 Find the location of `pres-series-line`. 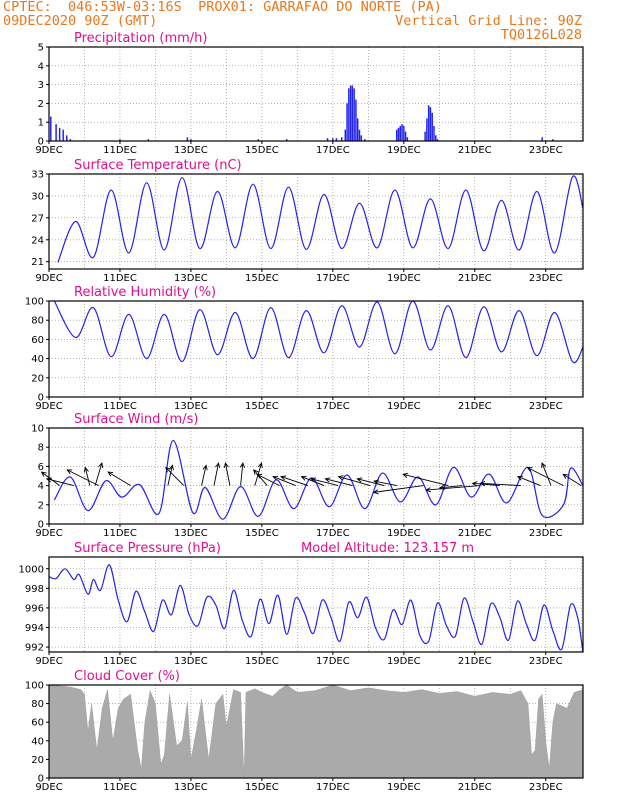

pres-series-line is located at coordinates (316, 608).